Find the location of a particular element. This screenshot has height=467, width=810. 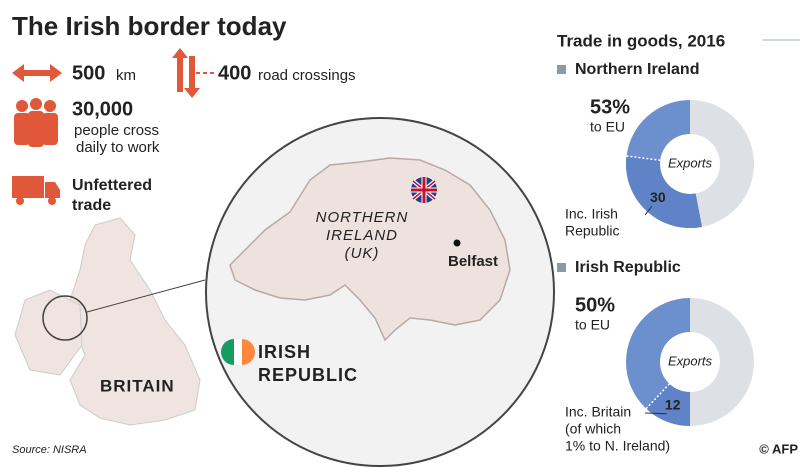

map-label: (UK) is located at coordinates (362, 253).